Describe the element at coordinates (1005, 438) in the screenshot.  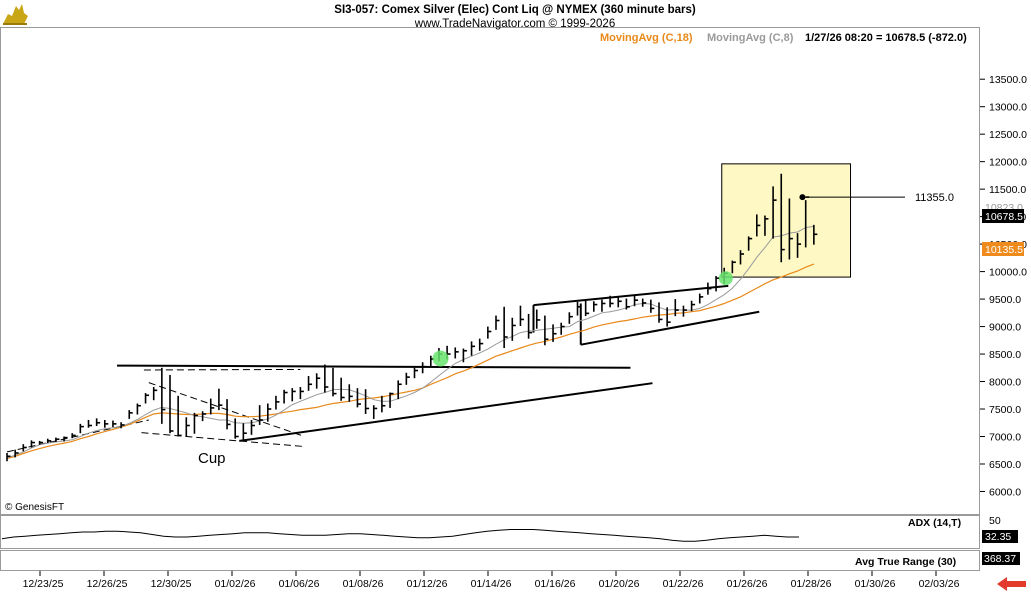
I see `y-tick-label: 7000.0` at that location.